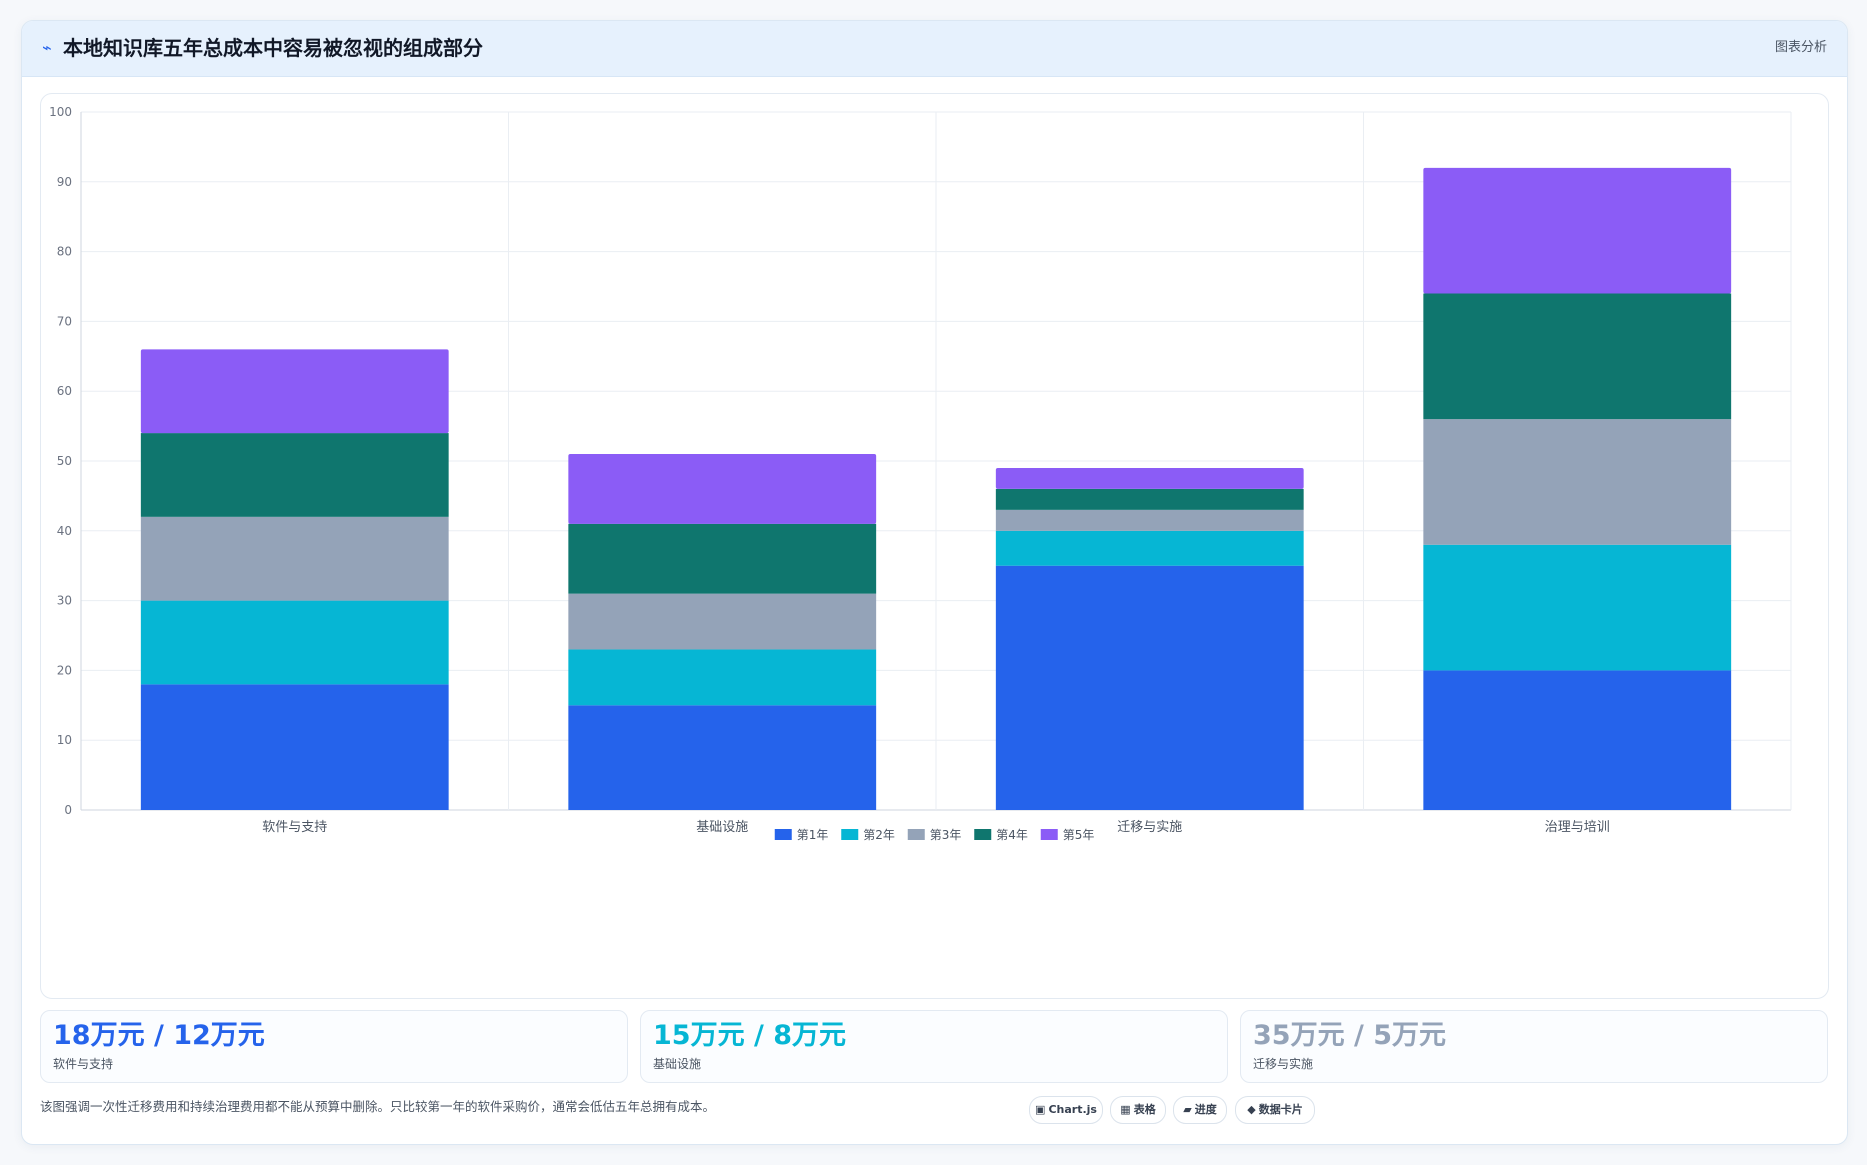  I want to click on chip-chartjs: ▣ Chart.js, so click(1066, 1110).